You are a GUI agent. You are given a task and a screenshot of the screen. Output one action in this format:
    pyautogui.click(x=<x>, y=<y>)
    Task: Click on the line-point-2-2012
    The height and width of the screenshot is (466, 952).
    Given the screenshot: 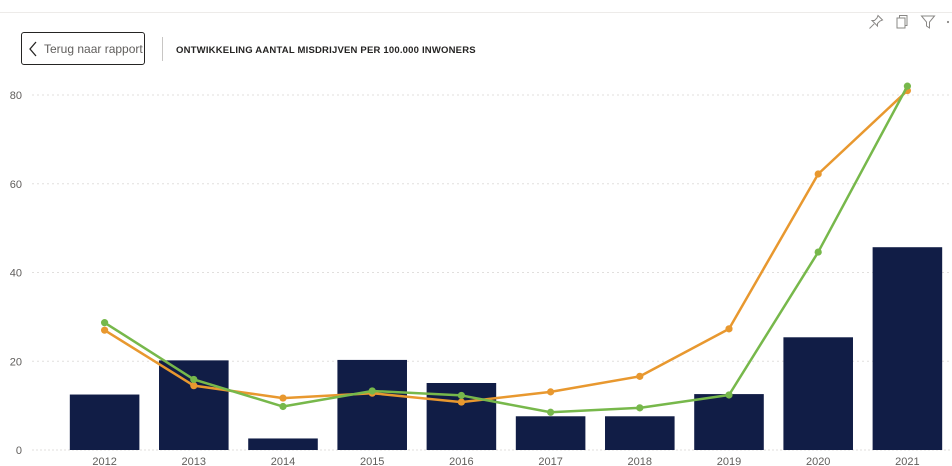 What is the action you would take?
    pyautogui.click(x=105, y=323)
    